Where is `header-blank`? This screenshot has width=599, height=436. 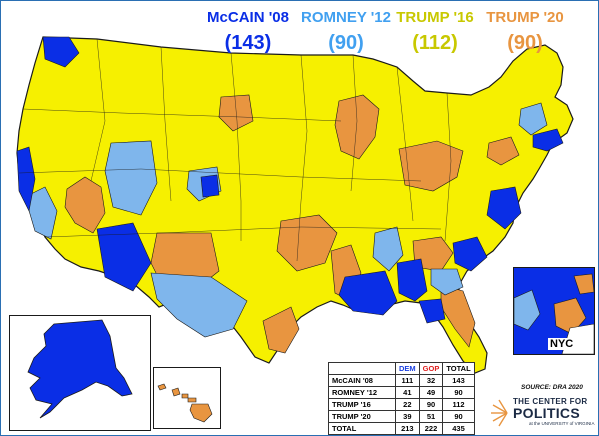
header-blank is located at coordinates (362, 368).